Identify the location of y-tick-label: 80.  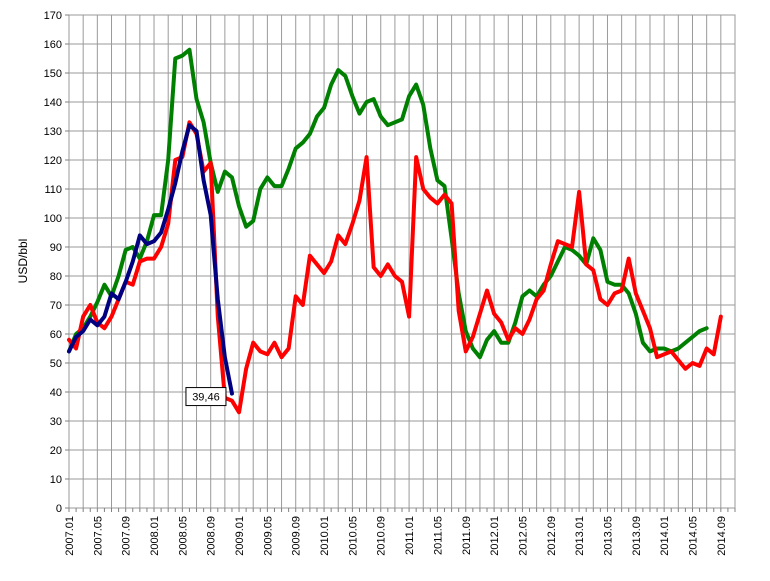
(56, 277).